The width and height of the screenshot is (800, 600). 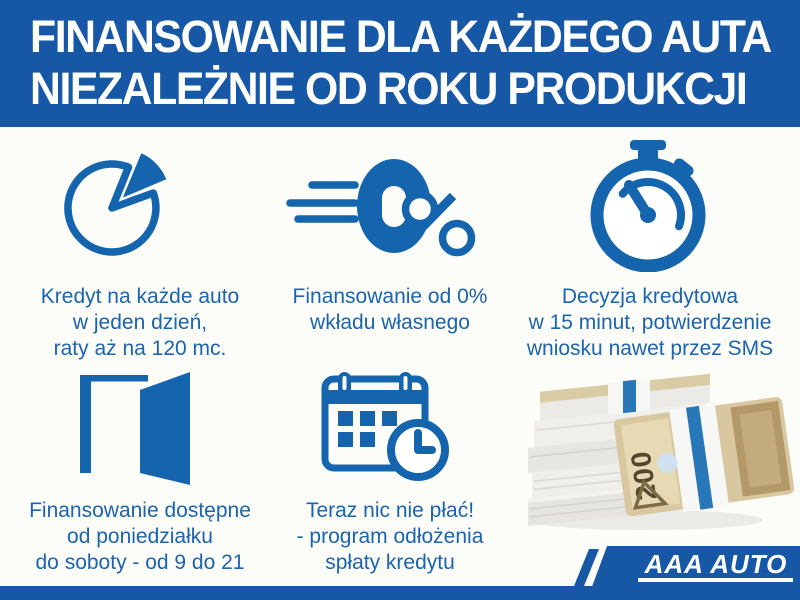 I want to click on feature-line: do soboty - od 9 do 21, so click(x=140, y=562).